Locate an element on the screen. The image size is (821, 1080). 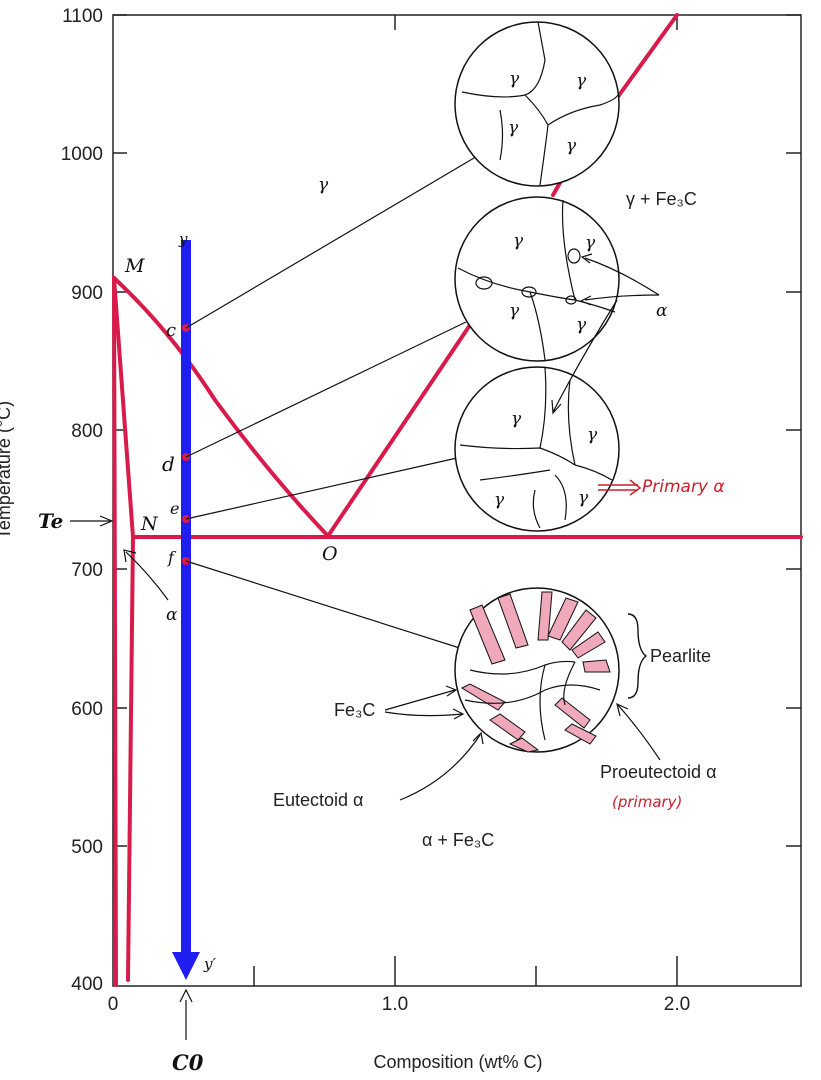
gamma-alpha-boundary is located at coordinates (221, 407).